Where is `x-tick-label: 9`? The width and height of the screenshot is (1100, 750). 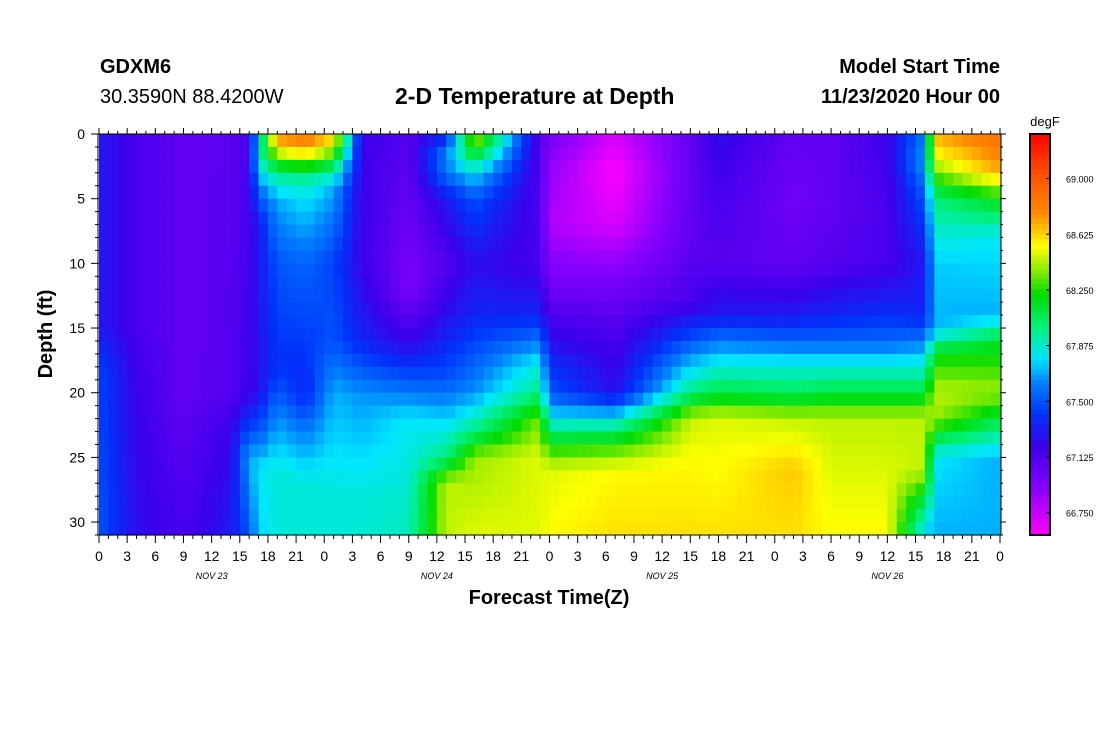
x-tick-label: 9 is located at coordinates (634, 556).